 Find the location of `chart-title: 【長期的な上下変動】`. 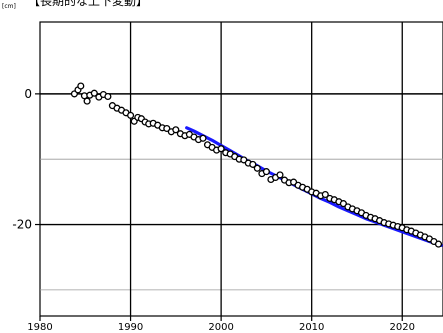

chart-title: 【長期的な上下変動】 is located at coordinates (88, 4).